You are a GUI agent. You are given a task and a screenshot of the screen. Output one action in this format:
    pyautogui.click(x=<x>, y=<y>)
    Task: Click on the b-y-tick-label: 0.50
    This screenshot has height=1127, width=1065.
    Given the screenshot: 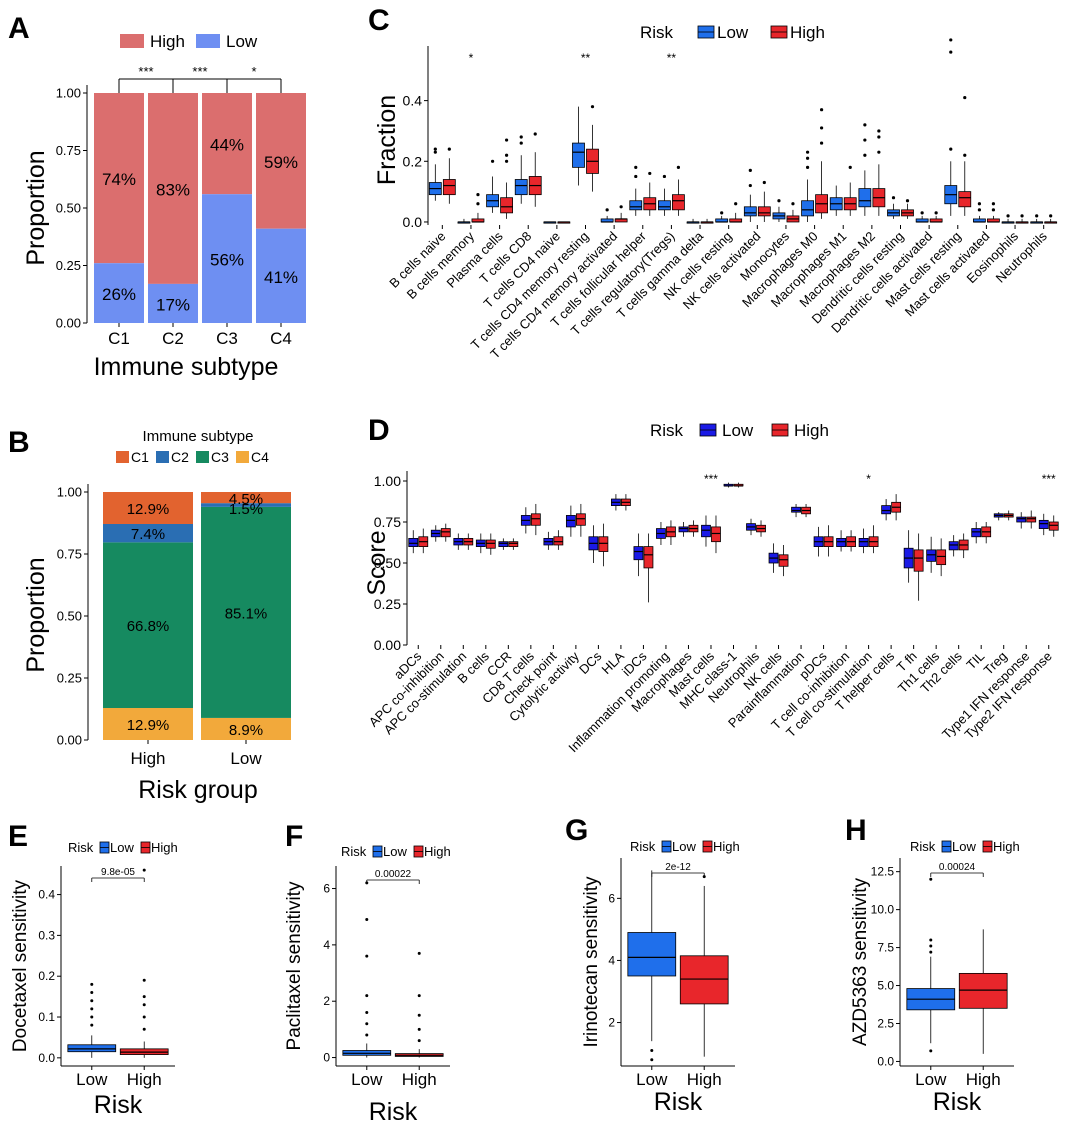 What is the action you would take?
    pyautogui.click(x=69, y=616)
    